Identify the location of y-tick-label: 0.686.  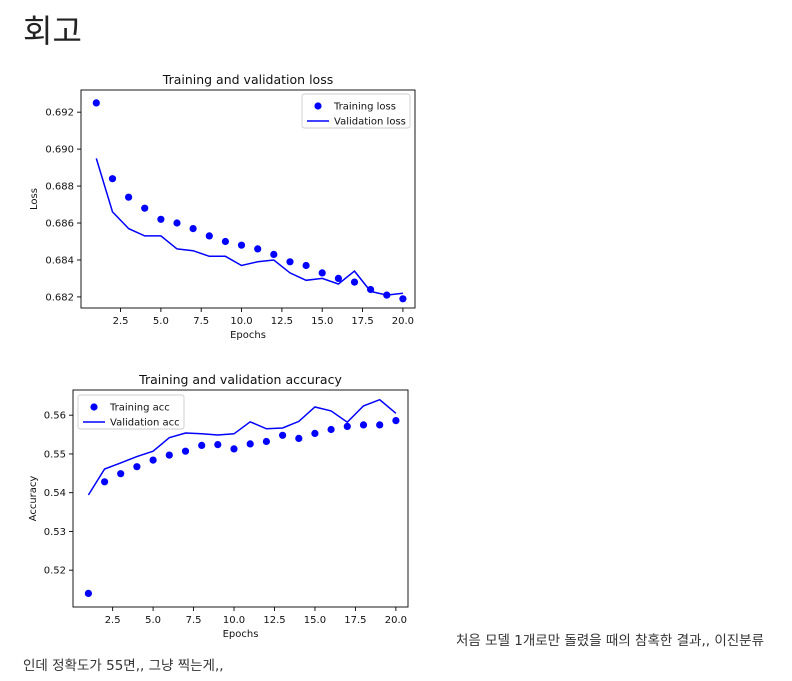
(59, 224).